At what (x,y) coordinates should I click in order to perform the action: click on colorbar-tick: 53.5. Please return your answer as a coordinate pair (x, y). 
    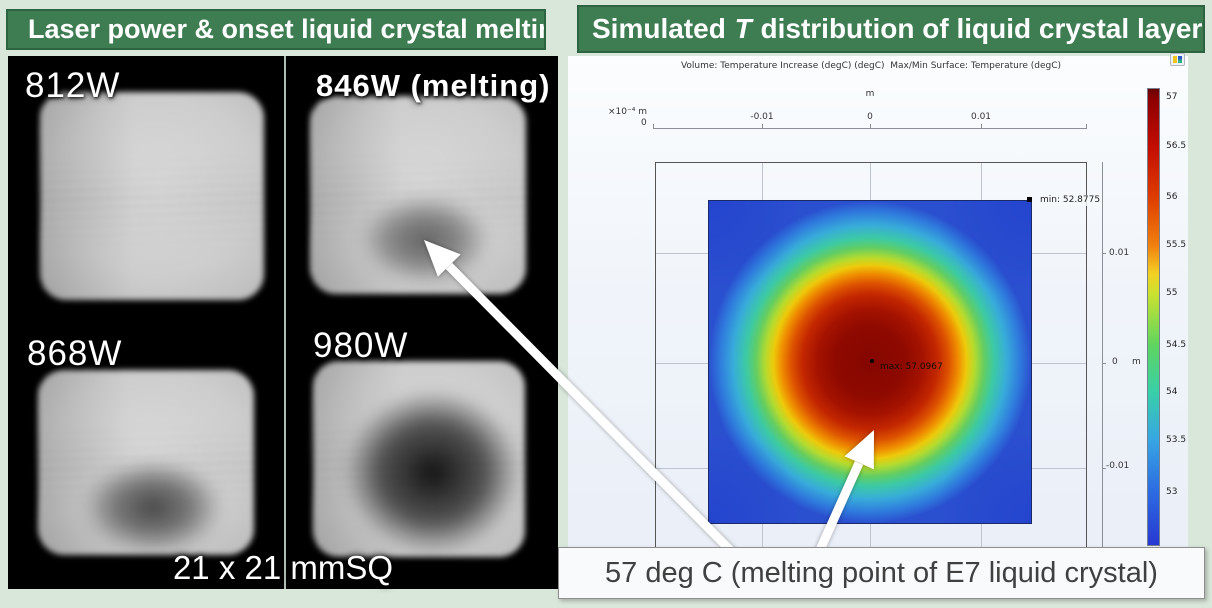
    Looking at the image, I should click on (1176, 440).